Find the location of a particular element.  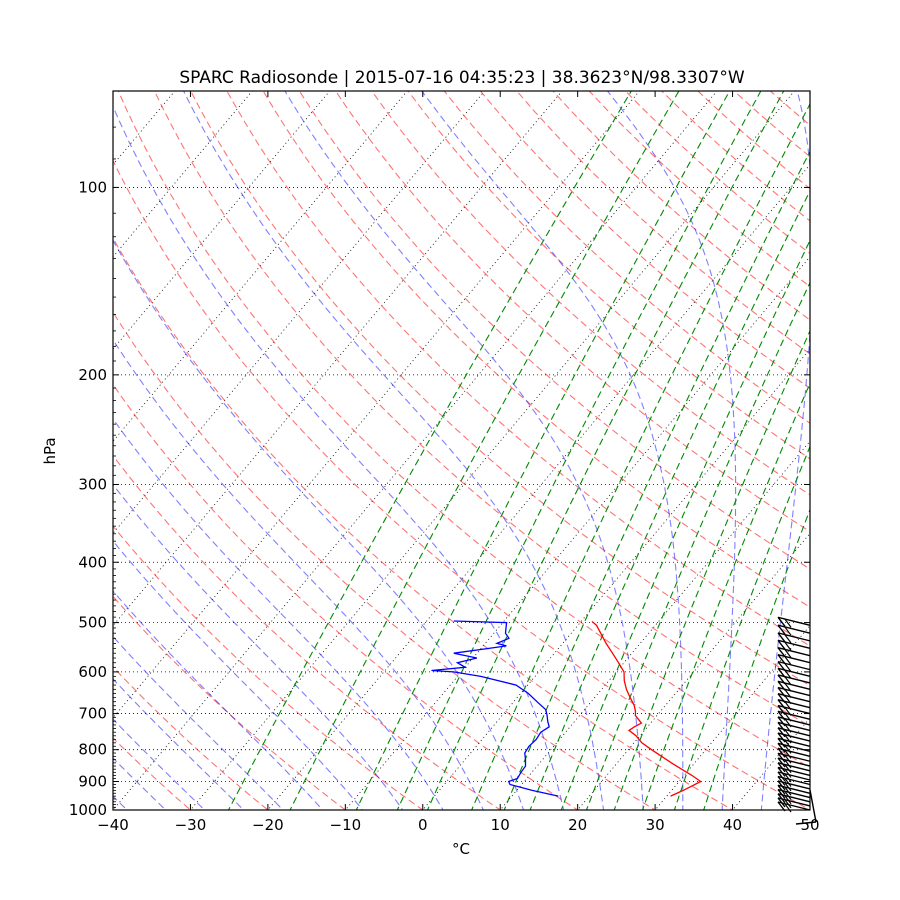

y-tick-label: 800 is located at coordinates (92, 750).